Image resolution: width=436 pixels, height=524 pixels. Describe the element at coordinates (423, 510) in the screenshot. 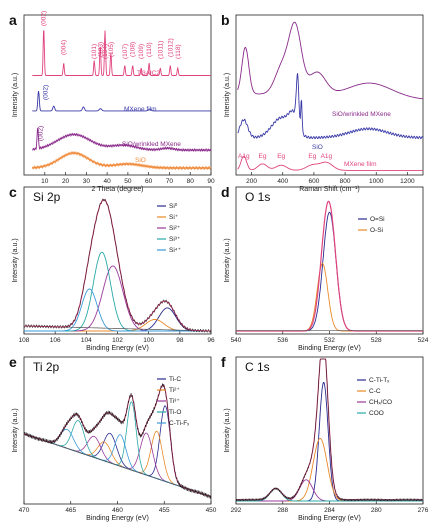

I see `x-tick-label: 276` at that location.